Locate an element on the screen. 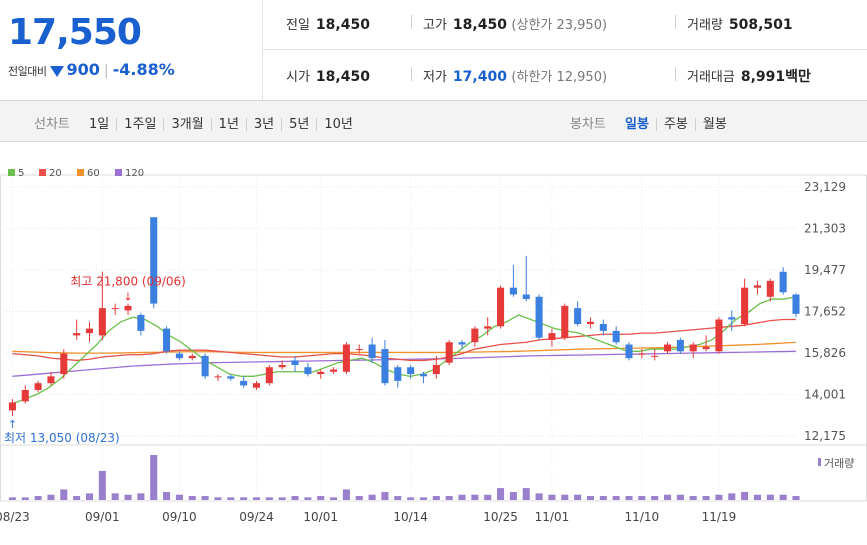 The height and width of the screenshot is (545, 867). change-row: 전일대비 900 | -4.88% is located at coordinates (91, 69).